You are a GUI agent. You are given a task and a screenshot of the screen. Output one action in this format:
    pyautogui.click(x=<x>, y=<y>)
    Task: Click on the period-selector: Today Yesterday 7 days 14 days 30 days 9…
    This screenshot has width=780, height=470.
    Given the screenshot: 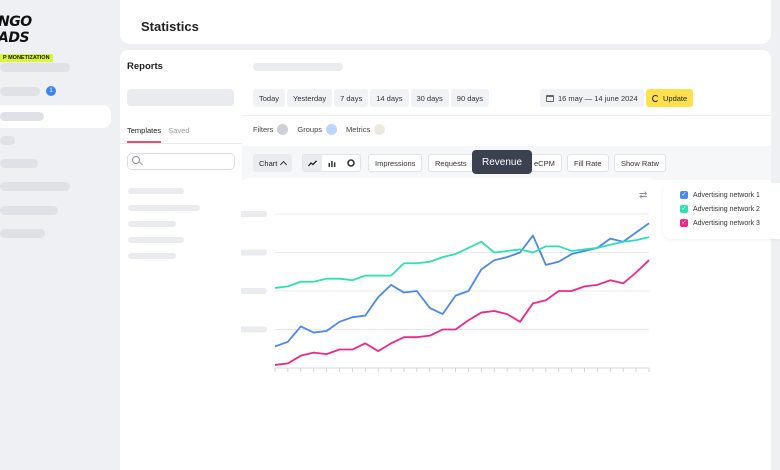 What is the action you would take?
    pyautogui.click(x=371, y=98)
    